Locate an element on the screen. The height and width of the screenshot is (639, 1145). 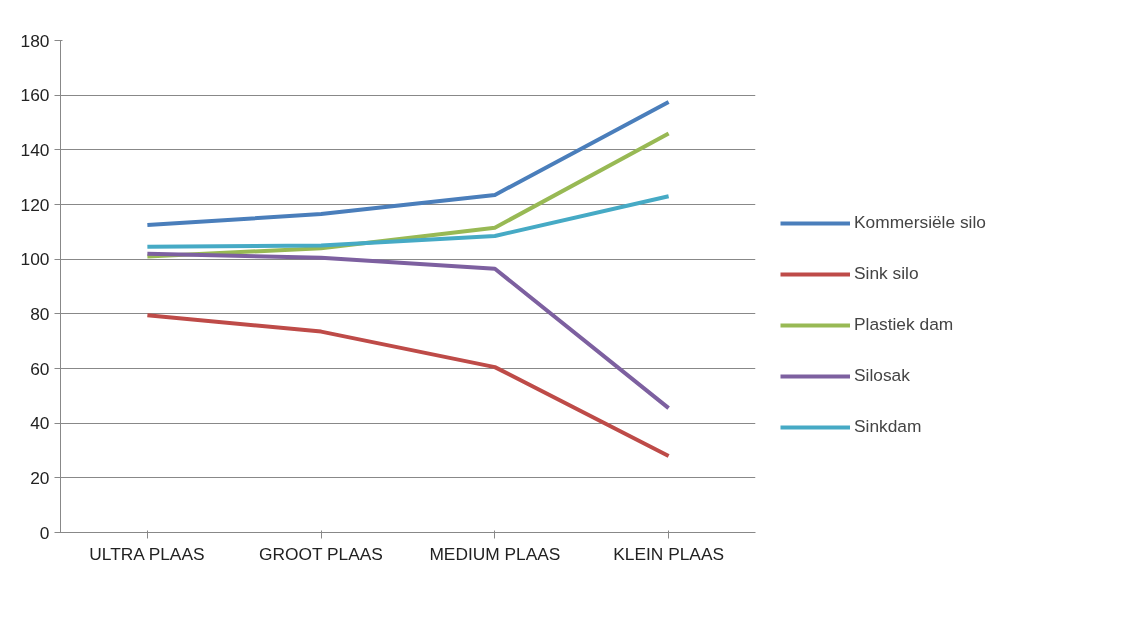
legend-label: Sink silo is located at coordinates (886, 273).